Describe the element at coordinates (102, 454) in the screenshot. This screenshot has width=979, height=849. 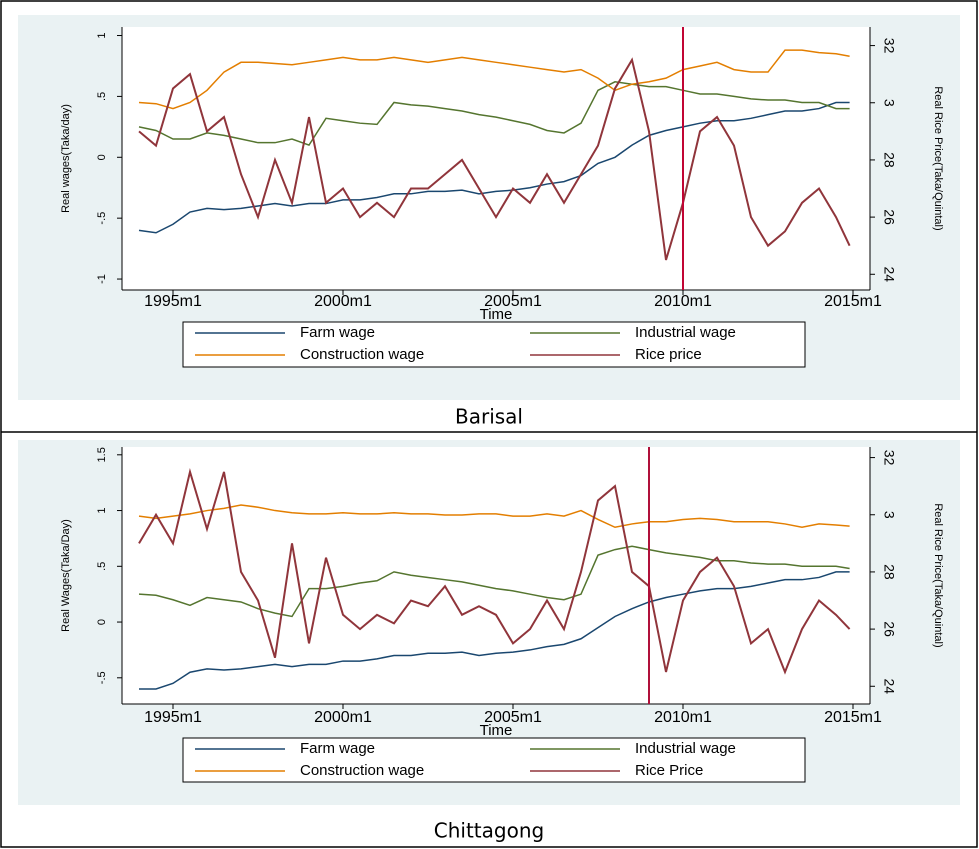
I see `y-tick-label: 1.5` at that location.